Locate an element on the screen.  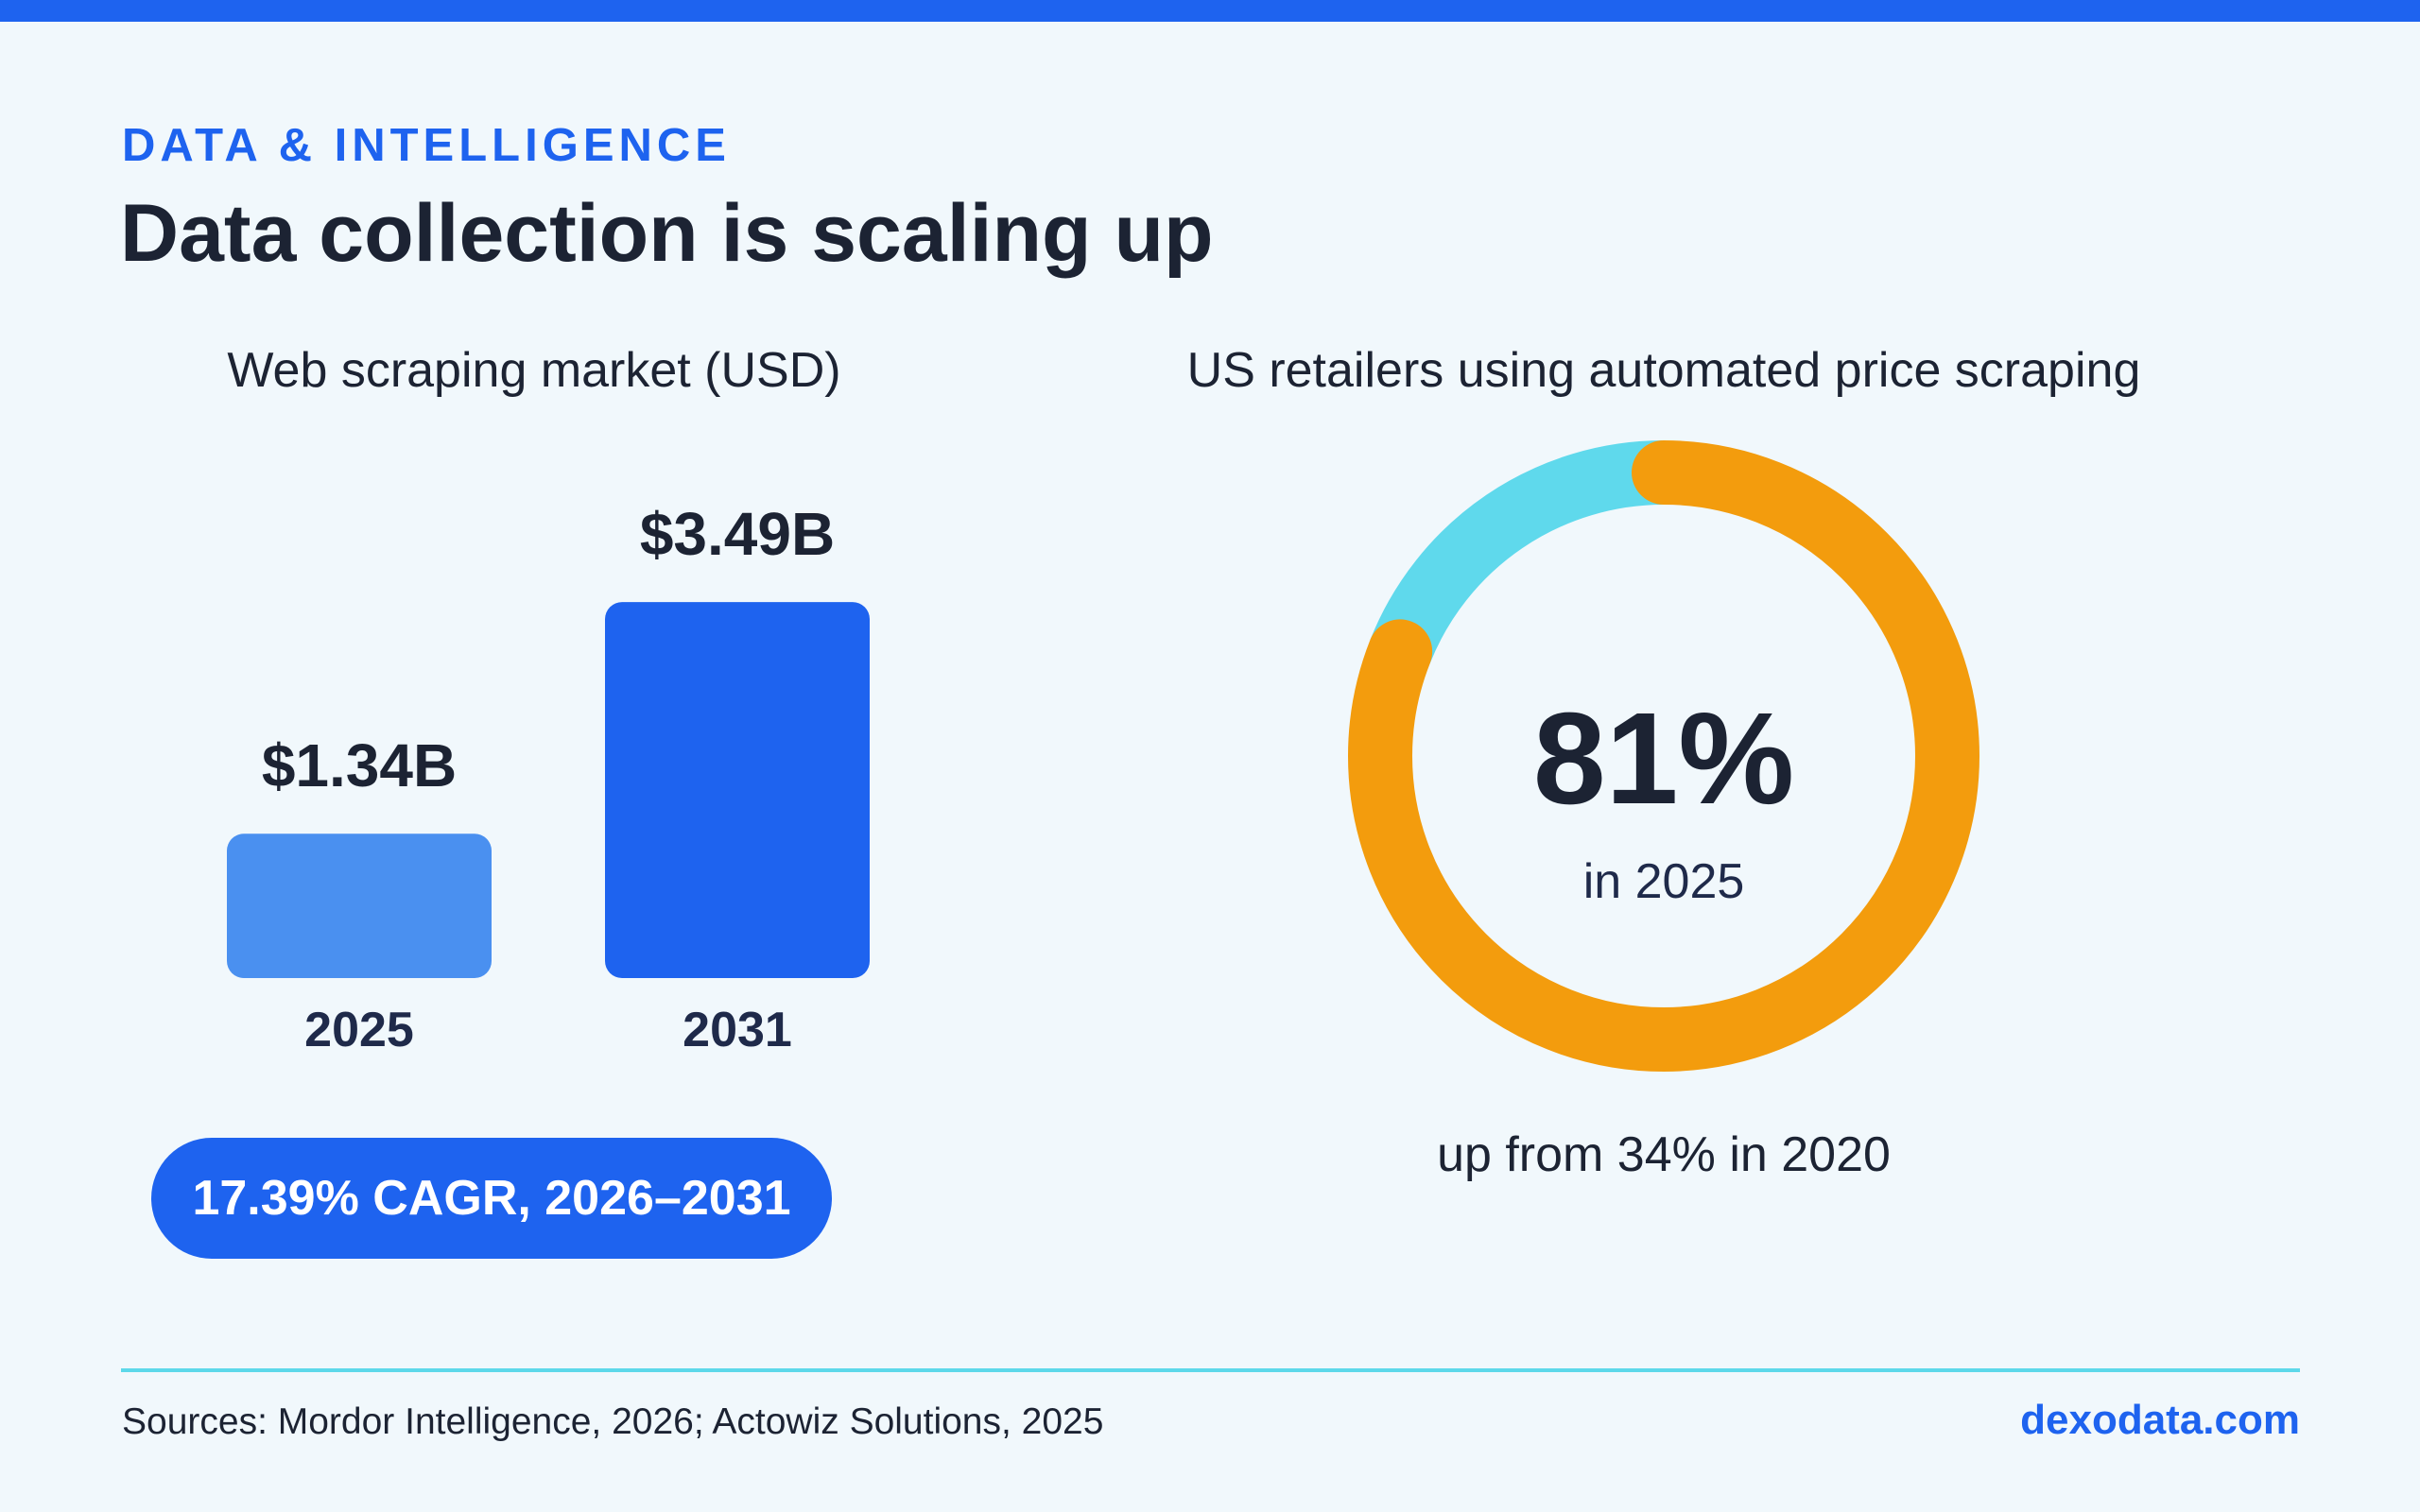
bar-2031 is located at coordinates (737, 790).